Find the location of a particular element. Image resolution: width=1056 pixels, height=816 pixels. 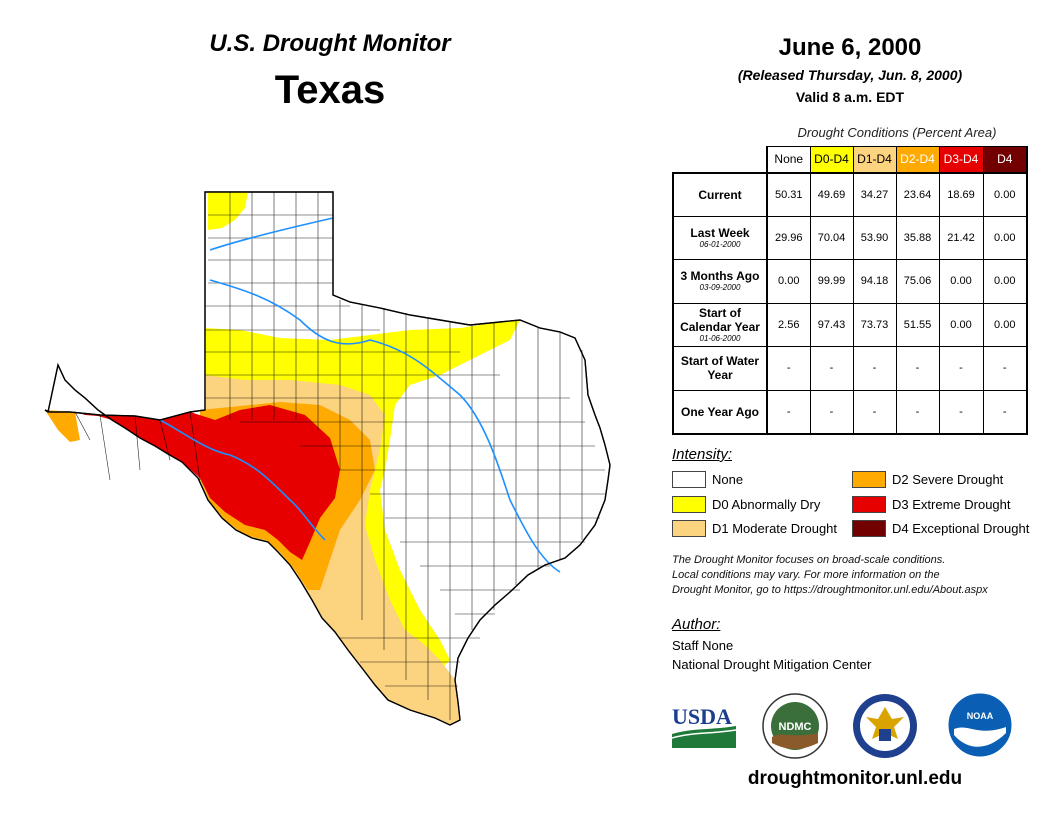

valid-time: Valid 8 a.m. EDT is located at coordinates (850, 97).